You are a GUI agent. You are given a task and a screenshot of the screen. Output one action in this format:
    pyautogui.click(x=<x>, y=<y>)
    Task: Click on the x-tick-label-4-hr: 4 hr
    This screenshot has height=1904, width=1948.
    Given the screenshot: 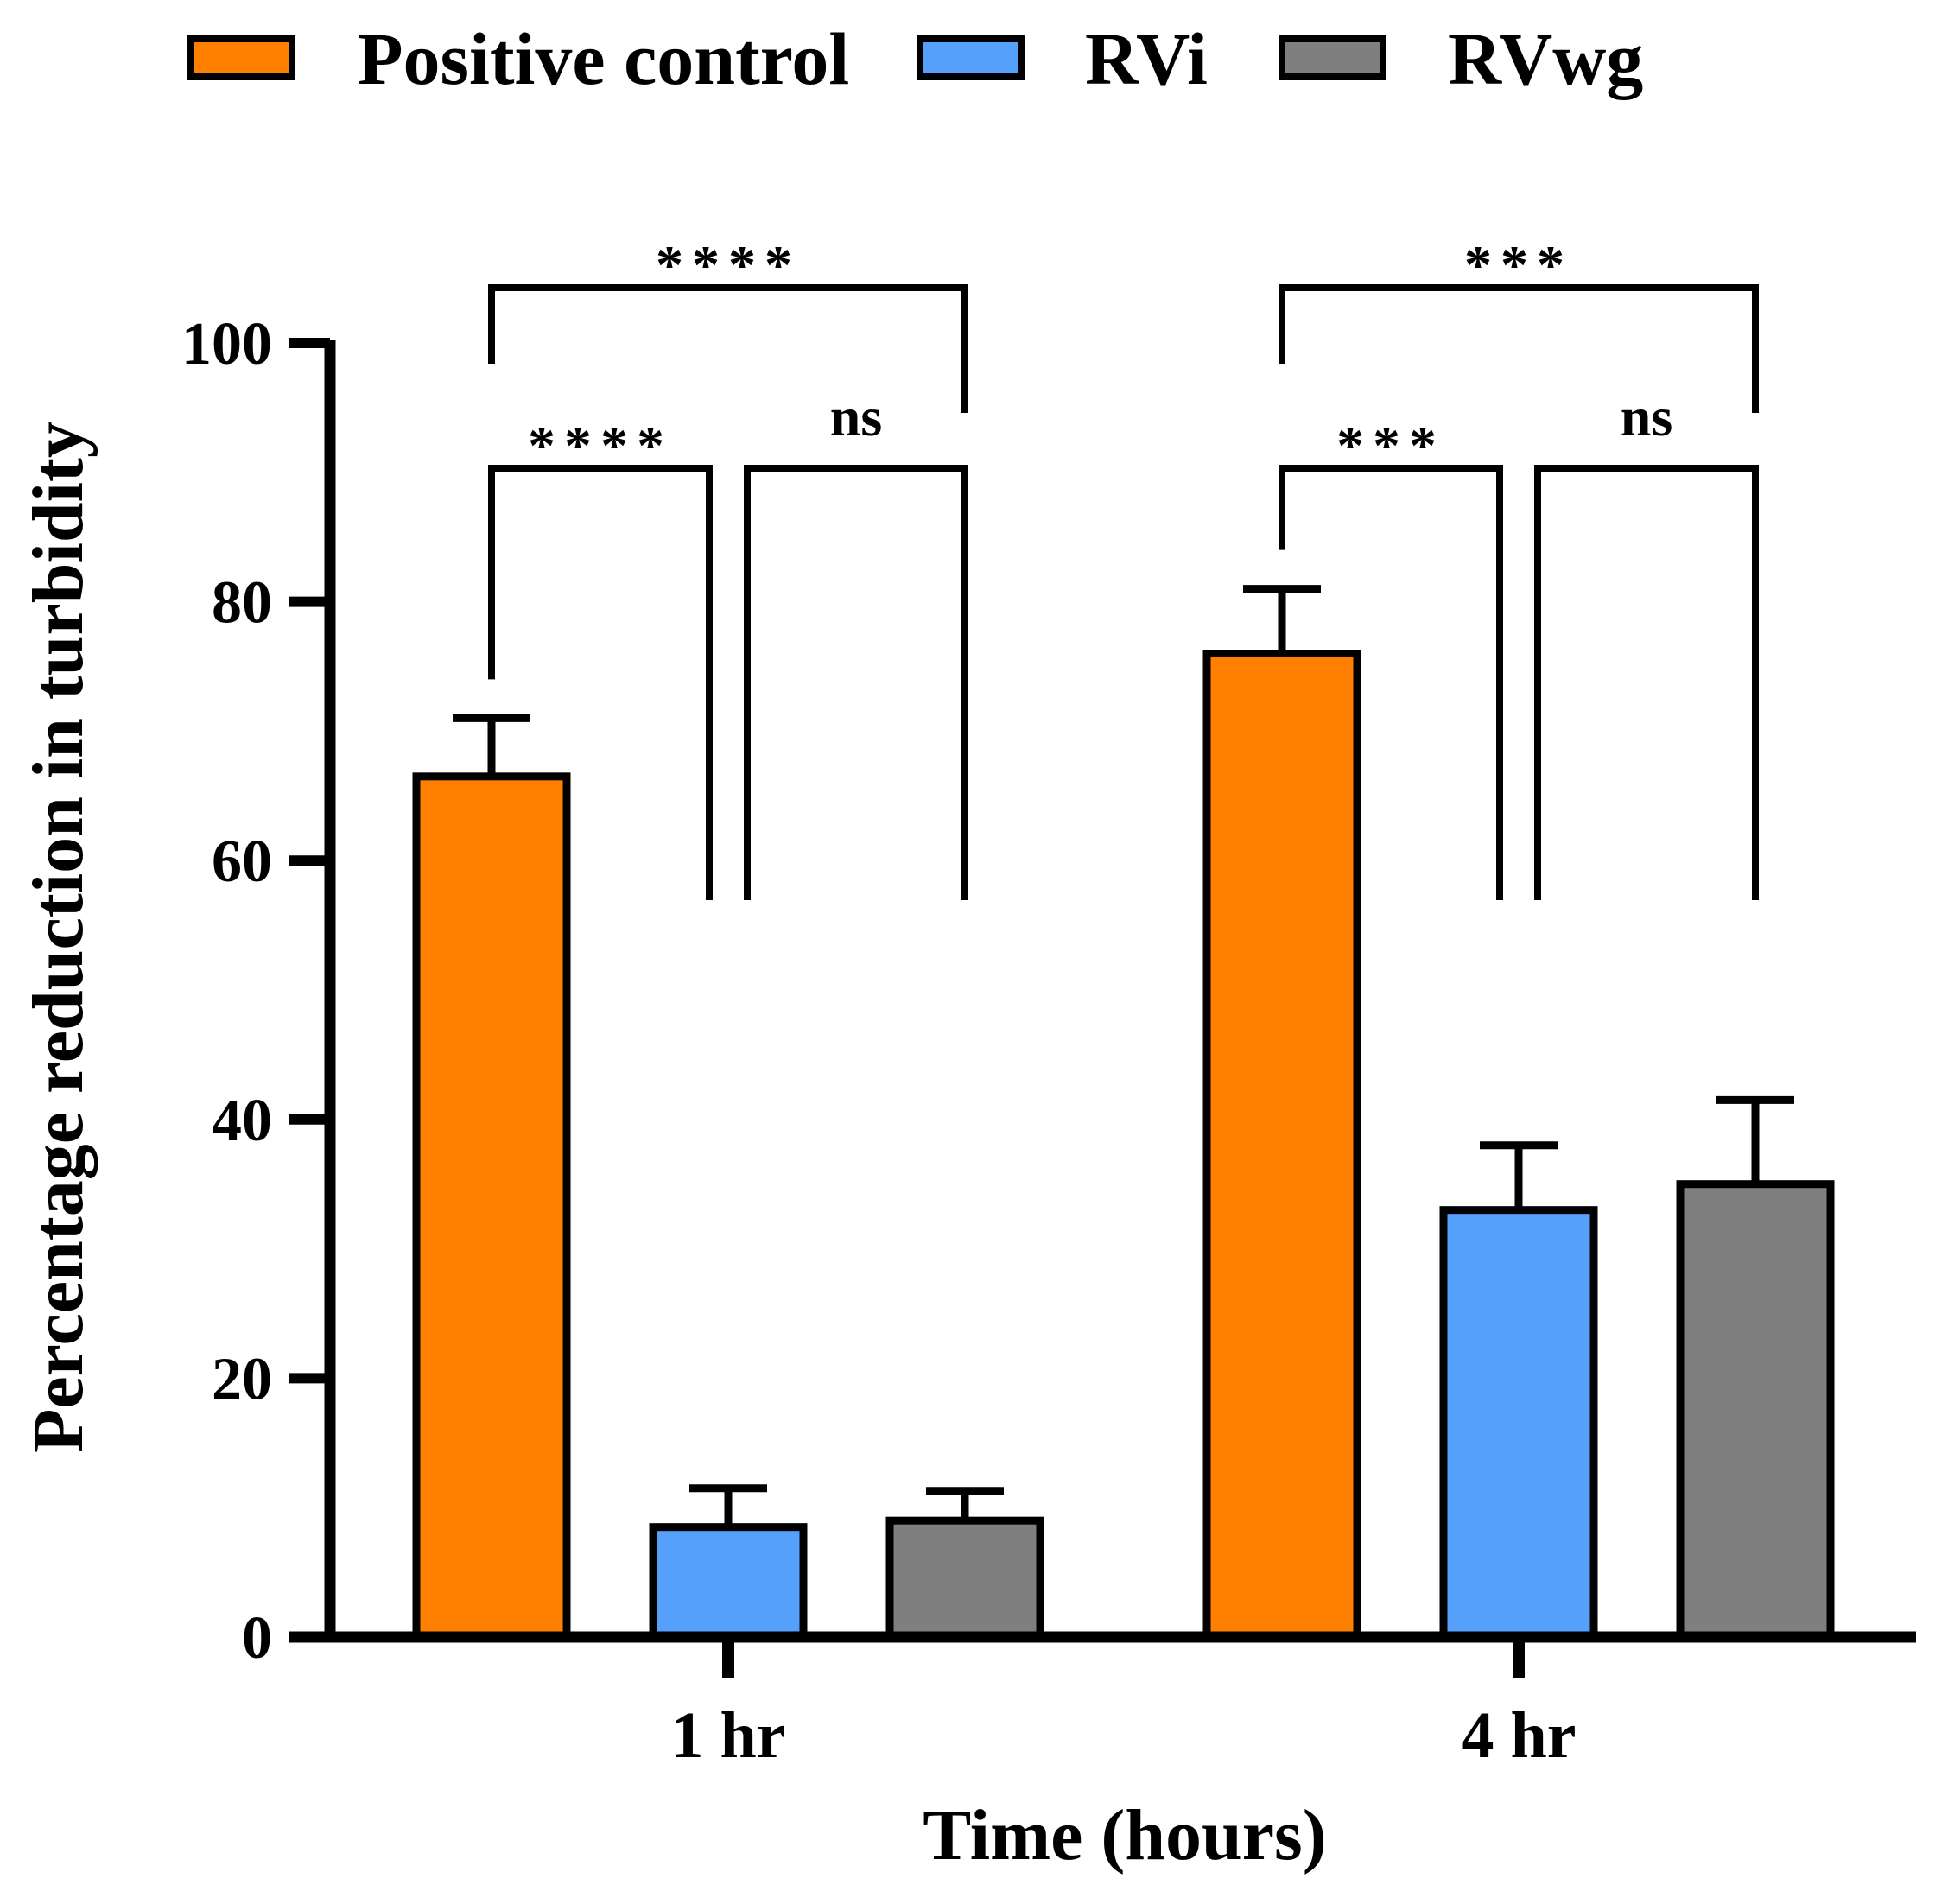 What is the action you would take?
    pyautogui.click(x=1519, y=1735)
    